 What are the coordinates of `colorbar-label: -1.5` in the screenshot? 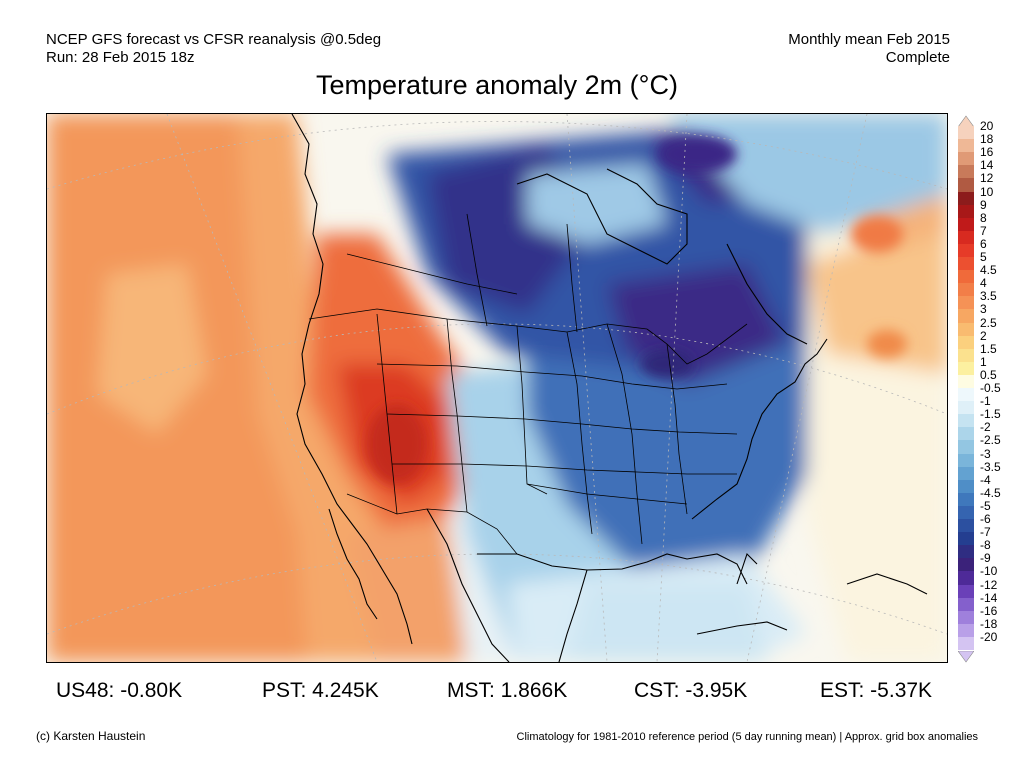 It's located at (990, 414).